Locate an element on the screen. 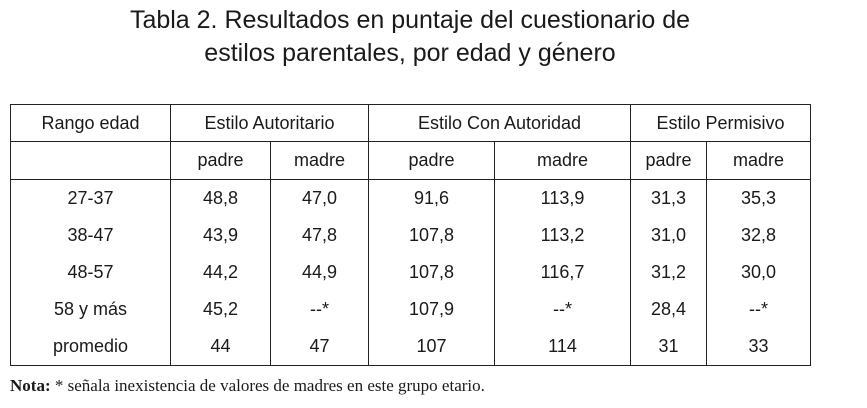  note-label: Nota: is located at coordinates (30, 385).